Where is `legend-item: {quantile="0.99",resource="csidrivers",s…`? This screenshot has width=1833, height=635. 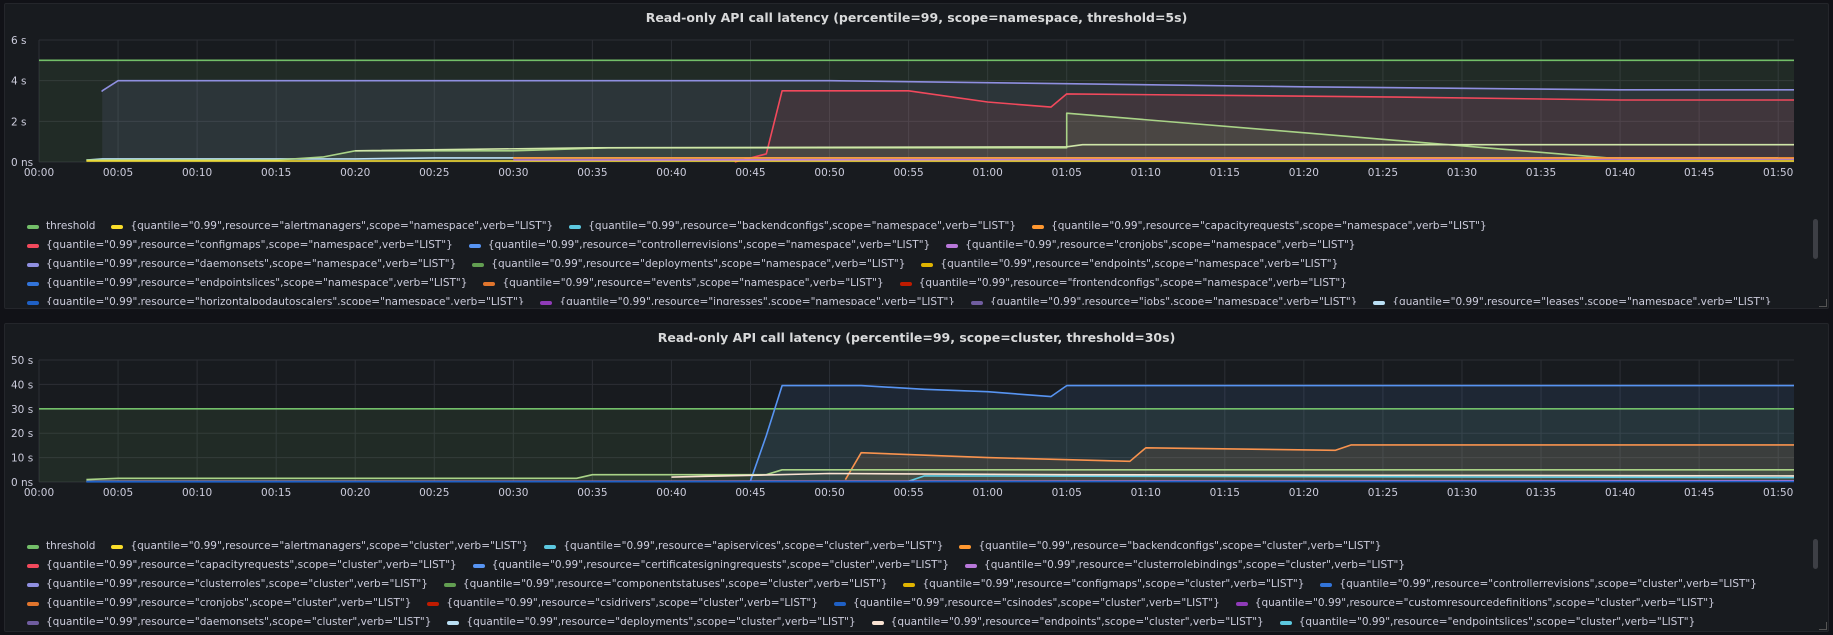 legend-item: {quantile="0.99",resource="csidrivers",s… is located at coordinates (621, 603).